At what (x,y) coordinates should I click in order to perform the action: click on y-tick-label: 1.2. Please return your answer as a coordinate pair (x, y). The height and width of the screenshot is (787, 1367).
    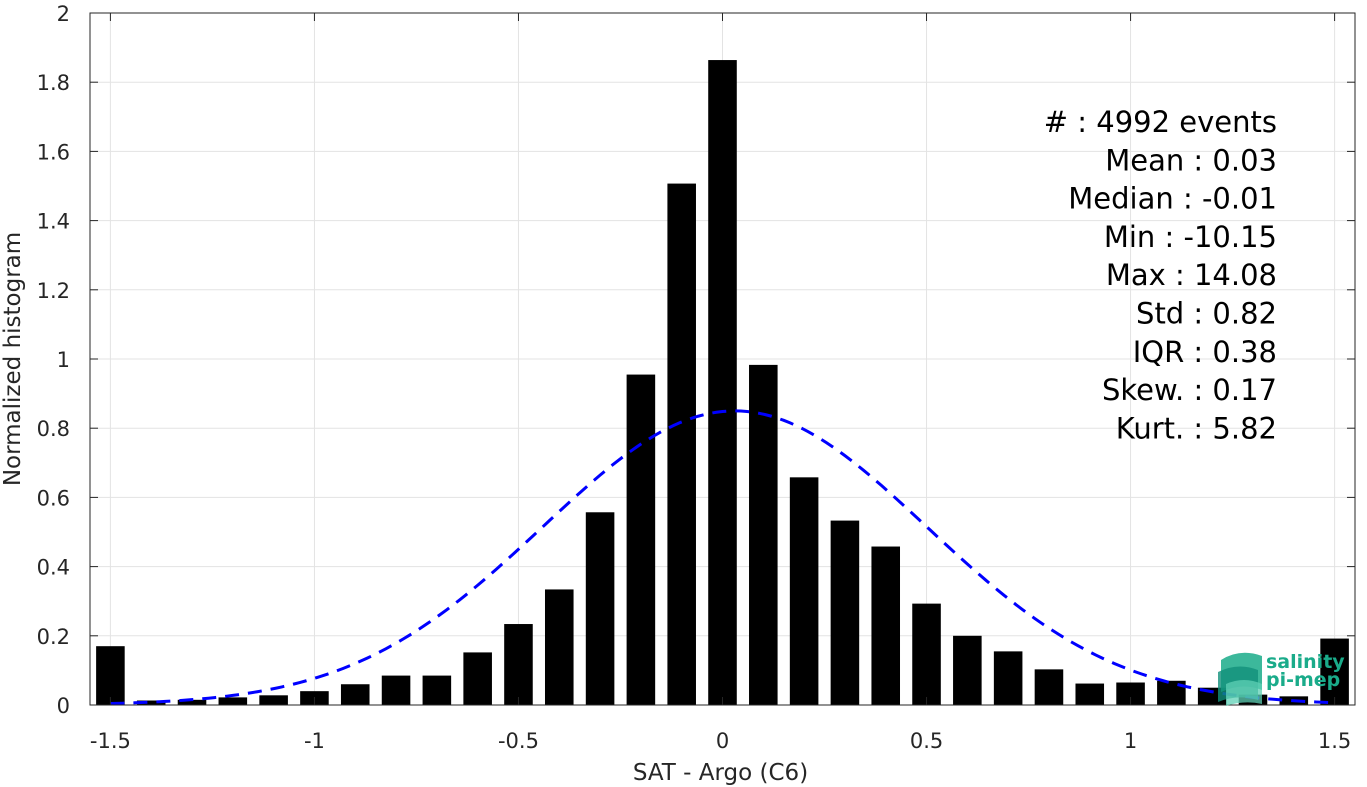
    Looking at the image, I should click on (53, 291).